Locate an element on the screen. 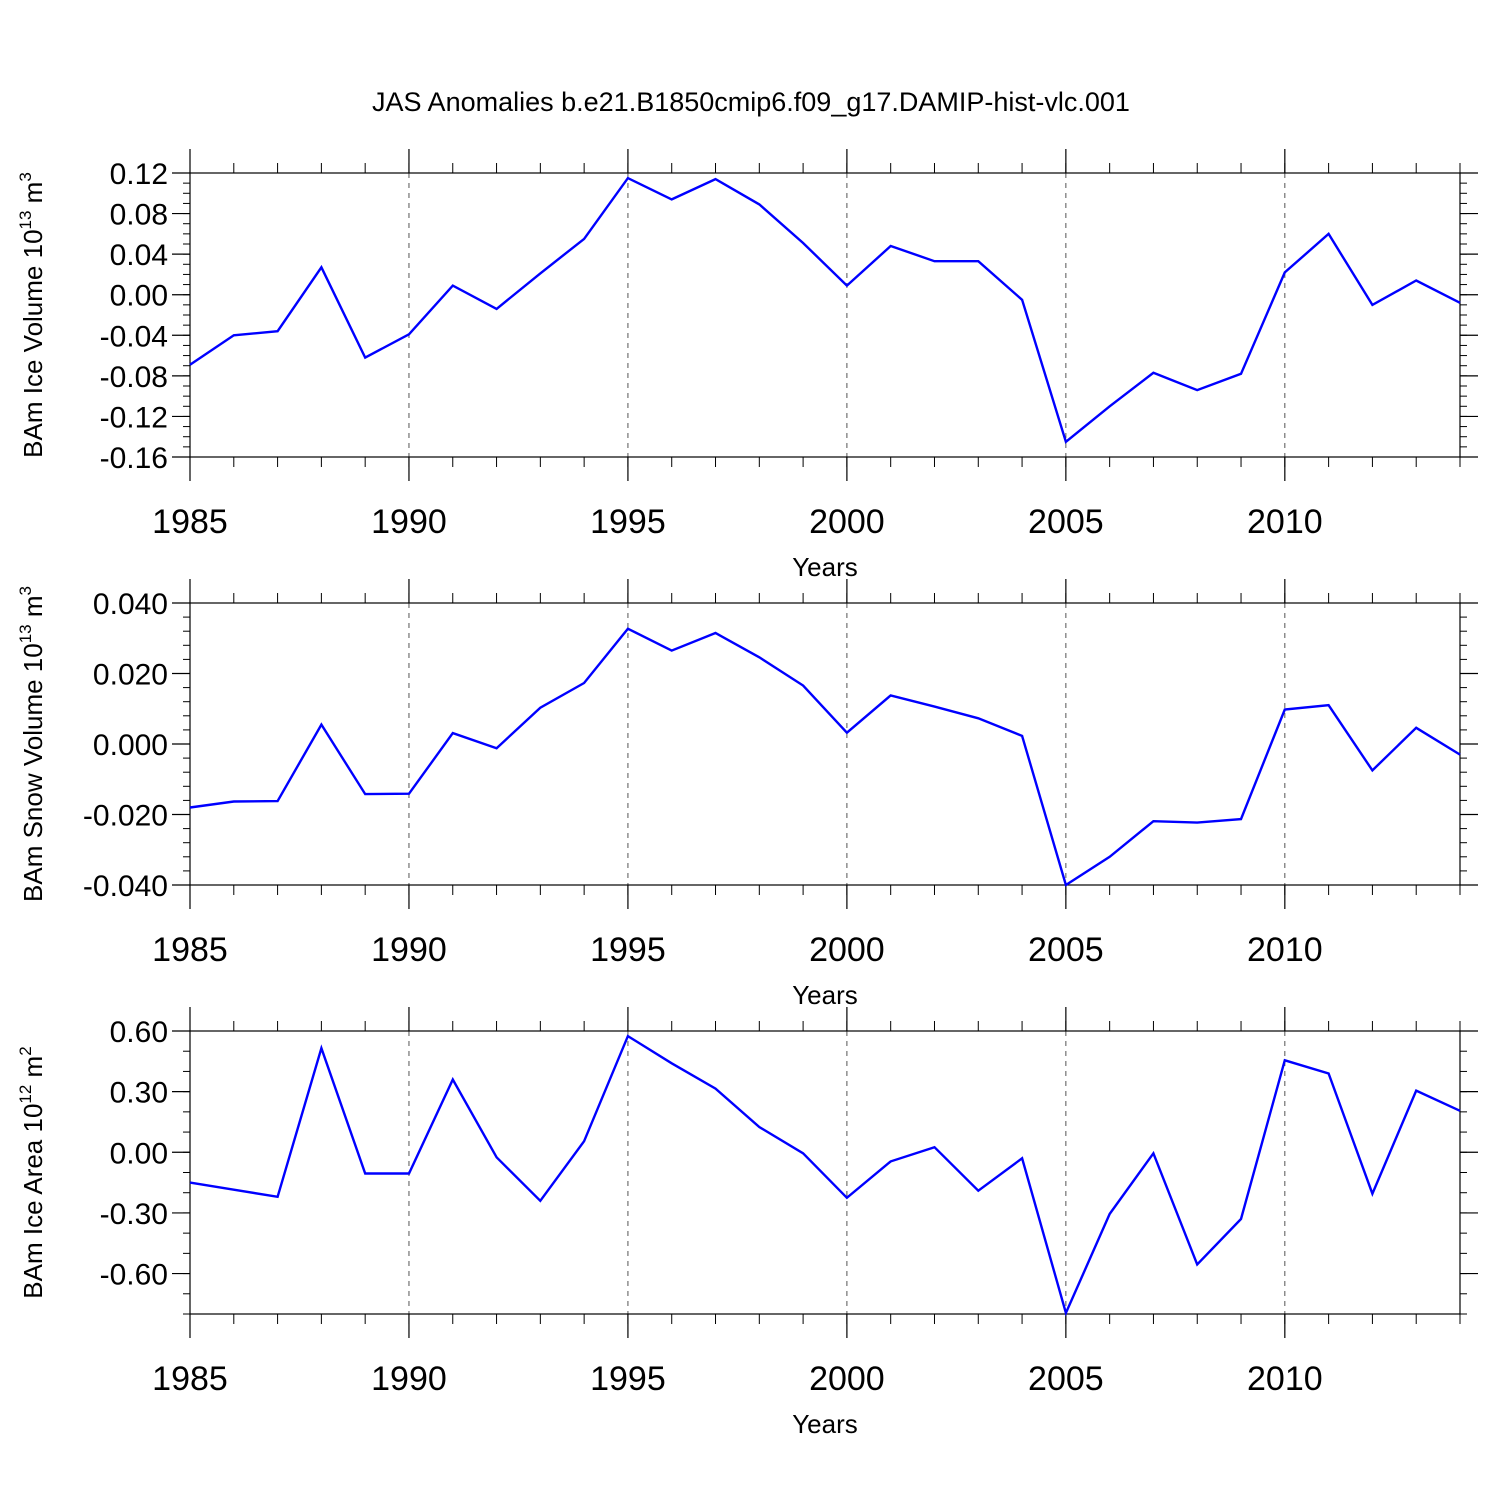  y-tick-label: -0.04 is located at coordinates (134, 336).